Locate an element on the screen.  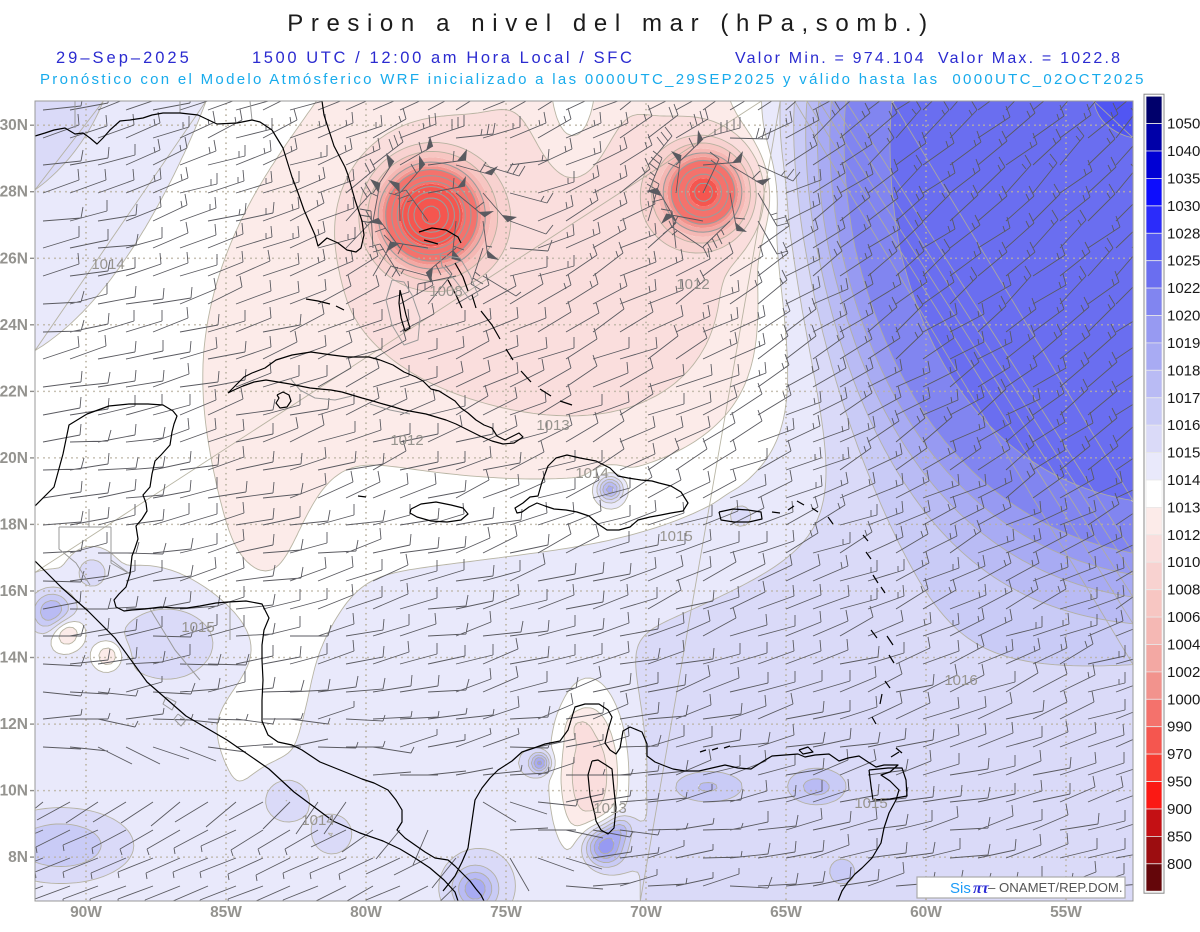
svg-text: 85W is located at coordinates (226, 912).